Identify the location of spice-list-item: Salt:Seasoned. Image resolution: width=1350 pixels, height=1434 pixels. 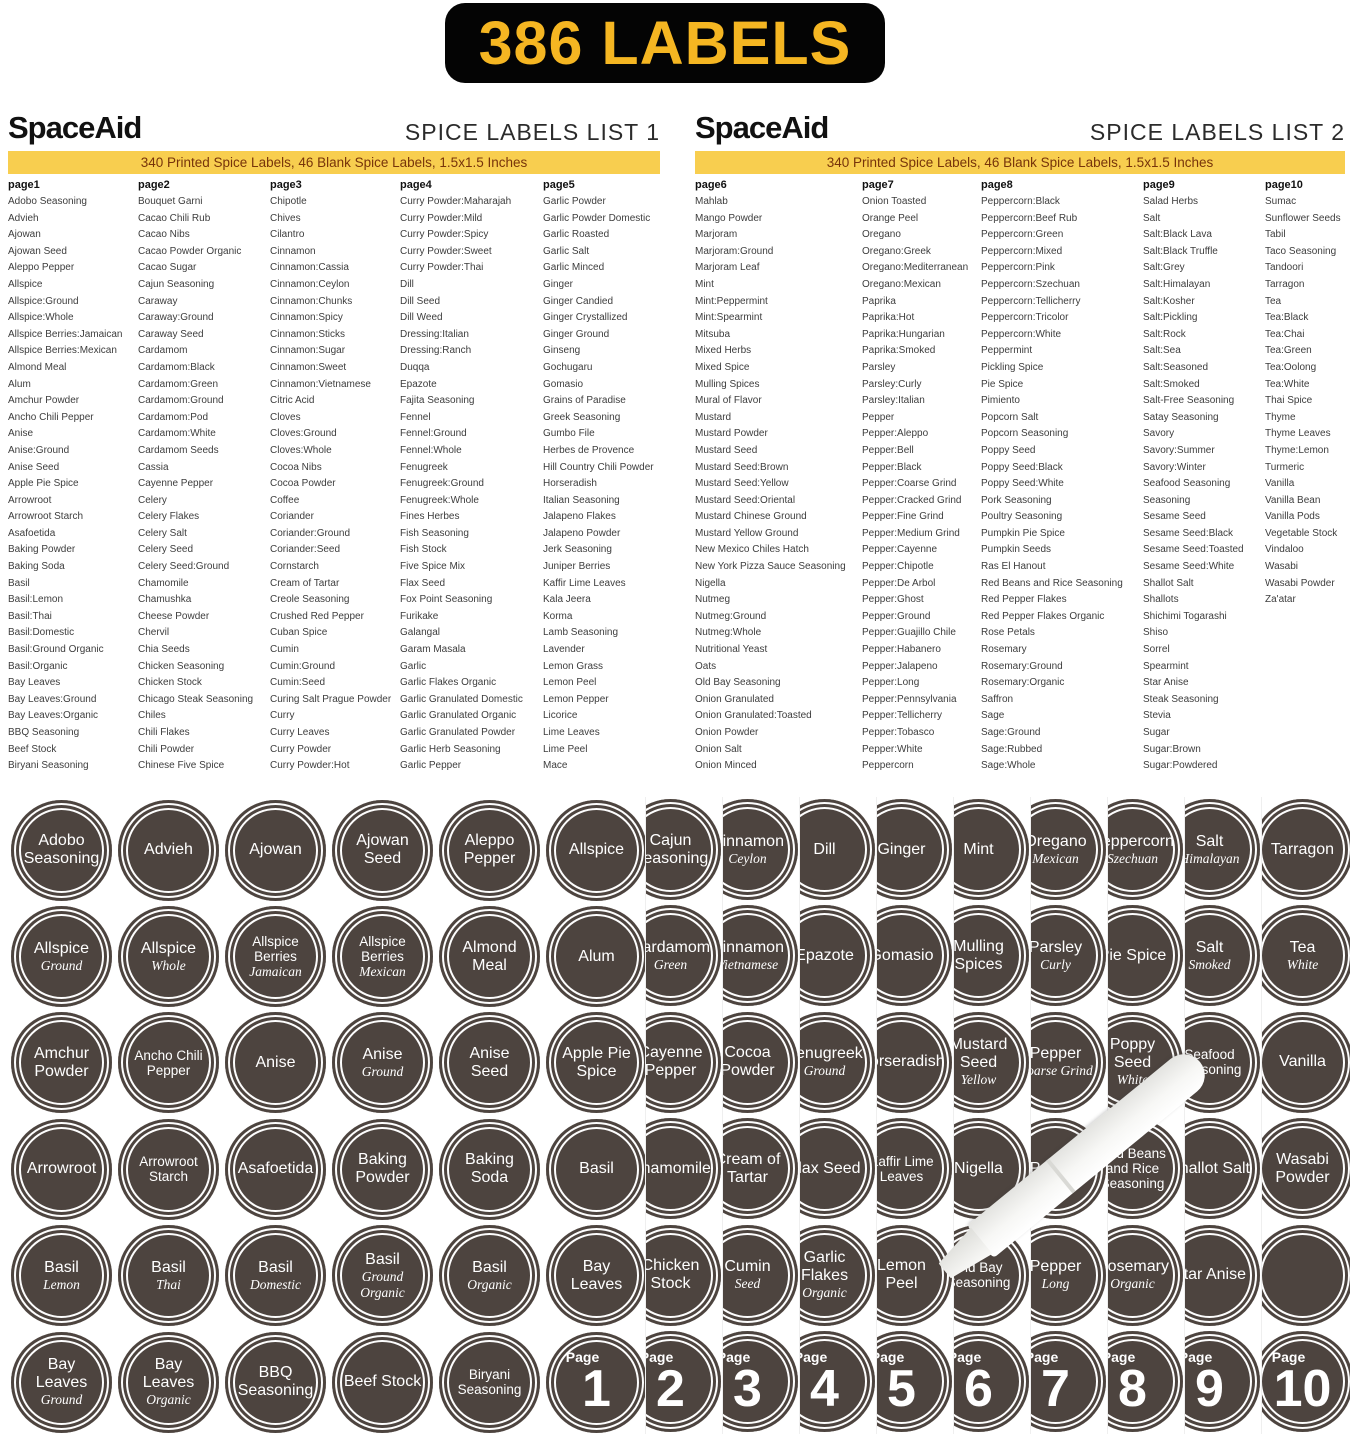
(1176, 367).